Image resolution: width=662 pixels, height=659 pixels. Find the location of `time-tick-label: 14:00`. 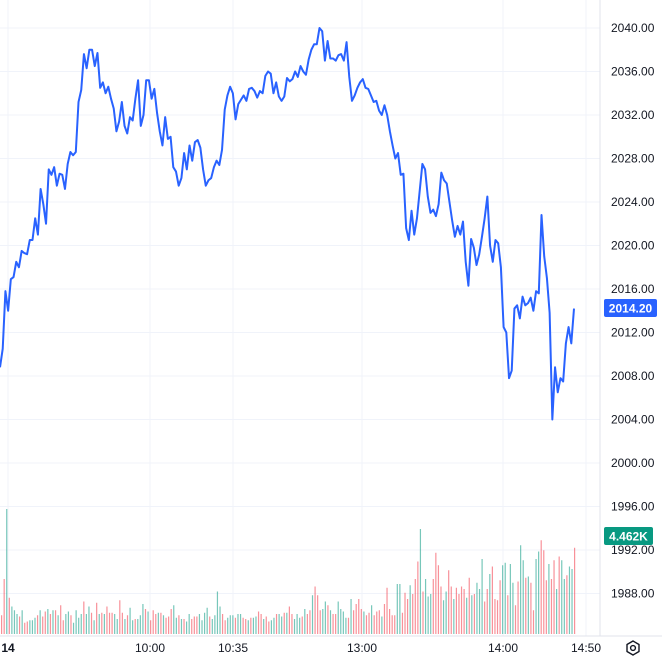

time-tick-label: 14:00 is located at coordinates (503, 648).